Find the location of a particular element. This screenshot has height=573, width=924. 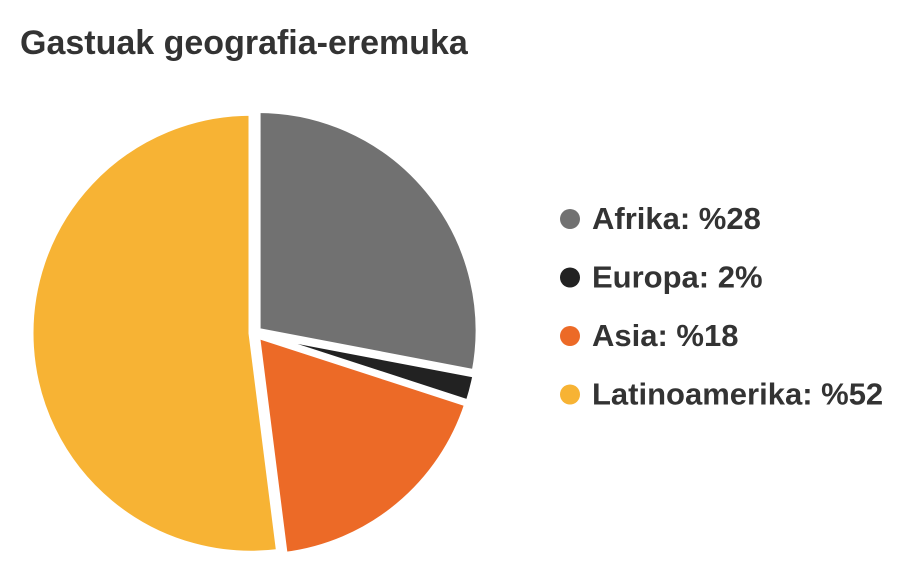

legend-label: Latinoamerika: %52 is located at coordinates (737, 394).